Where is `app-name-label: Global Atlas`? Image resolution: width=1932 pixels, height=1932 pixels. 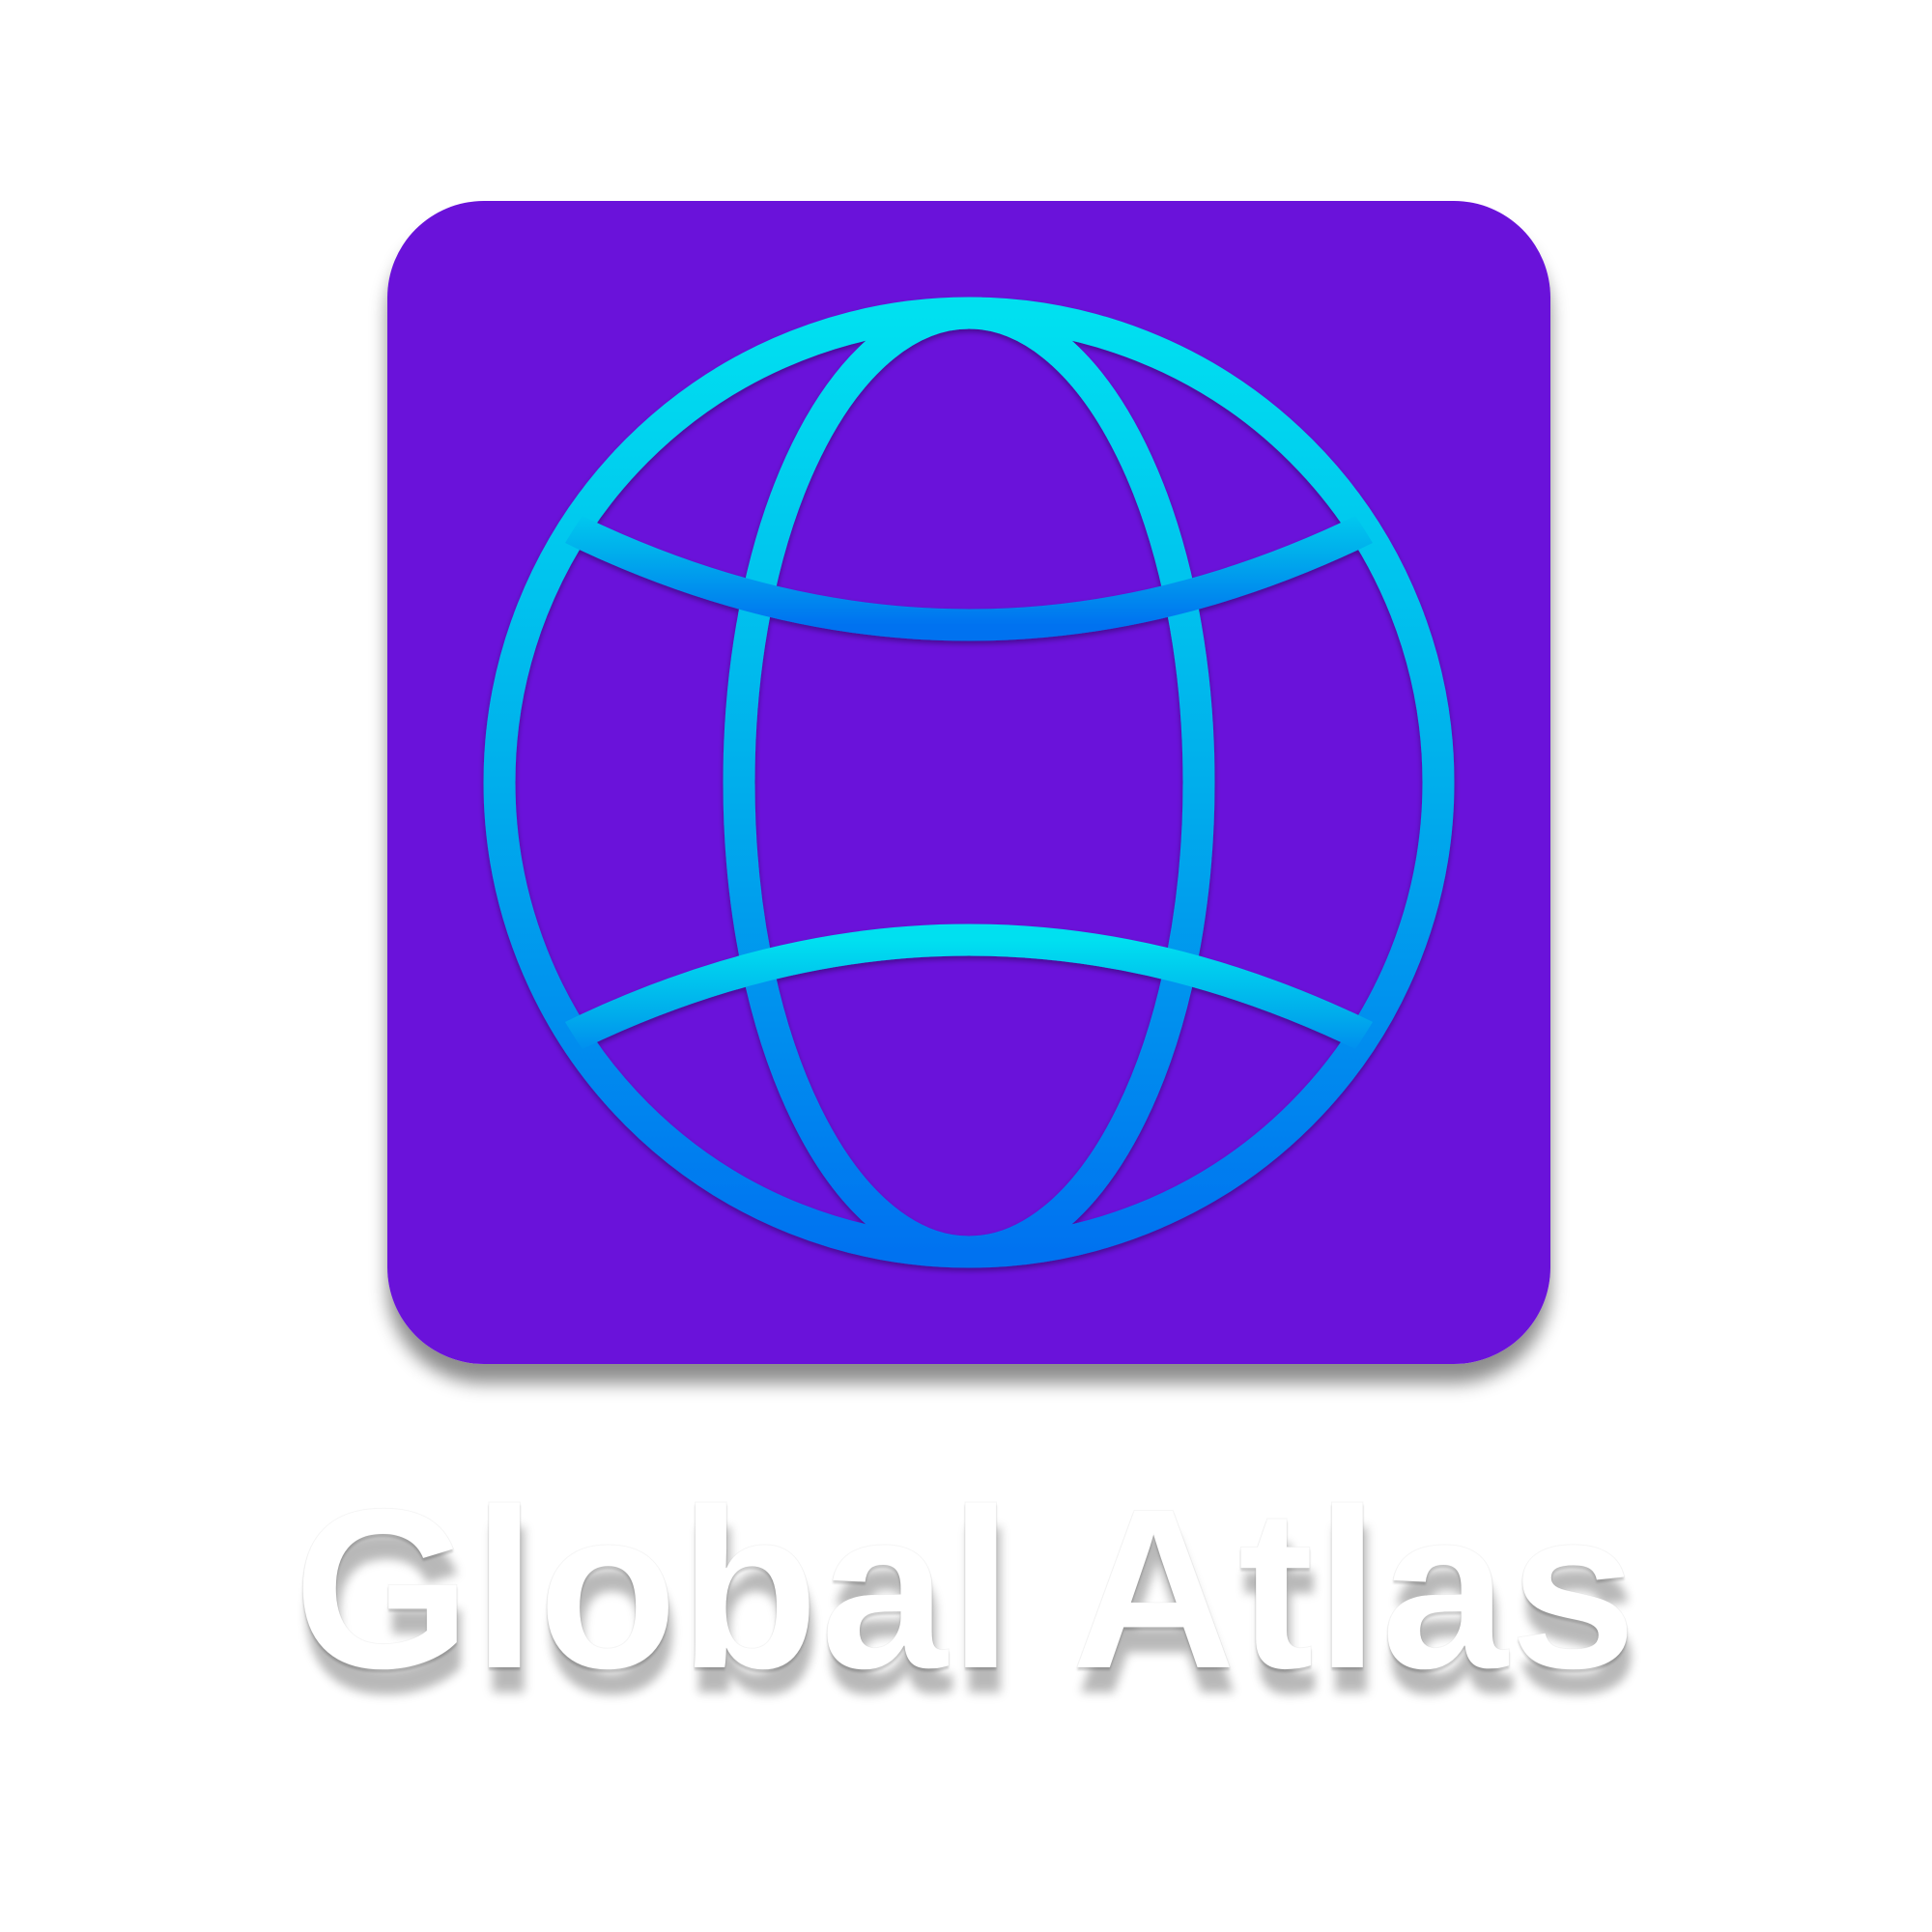
app-name-label: Global Atlas is located at coordinates (966, 1589).